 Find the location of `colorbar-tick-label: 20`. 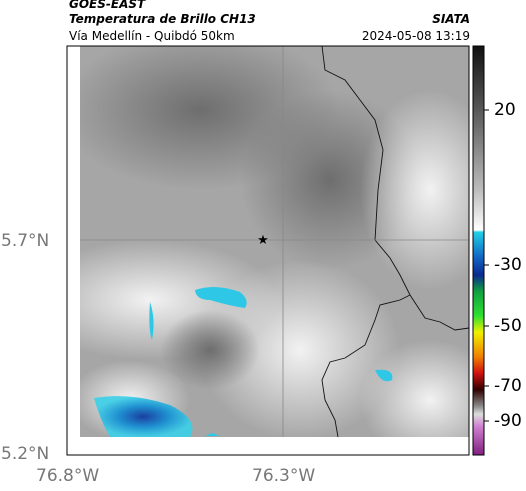

colorbar-tick-label: 20 is located at coordinates (505, 110).